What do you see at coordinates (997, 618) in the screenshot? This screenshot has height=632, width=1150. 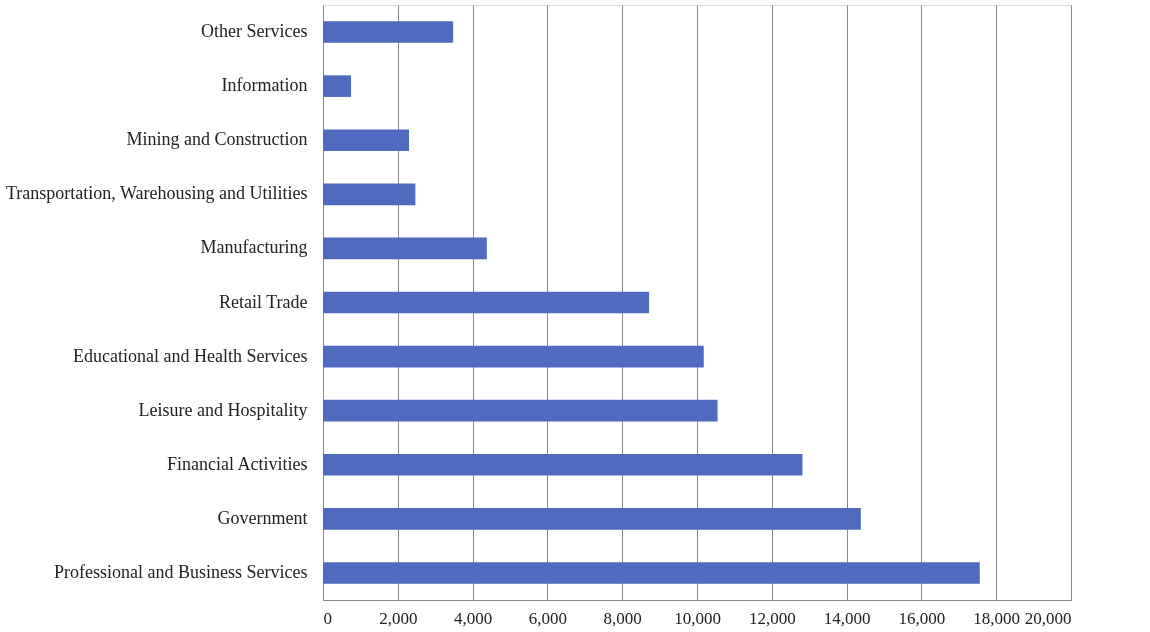 I see `x-tick-label: 18,000` at bounding box center [997, 618].